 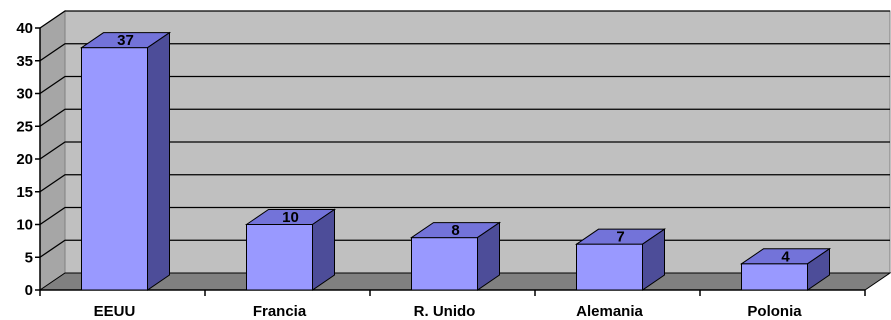 What do you see at coordinates (125, 40) in the screenshot?
I see `data-label: 37` at bounding box center [125, 40].